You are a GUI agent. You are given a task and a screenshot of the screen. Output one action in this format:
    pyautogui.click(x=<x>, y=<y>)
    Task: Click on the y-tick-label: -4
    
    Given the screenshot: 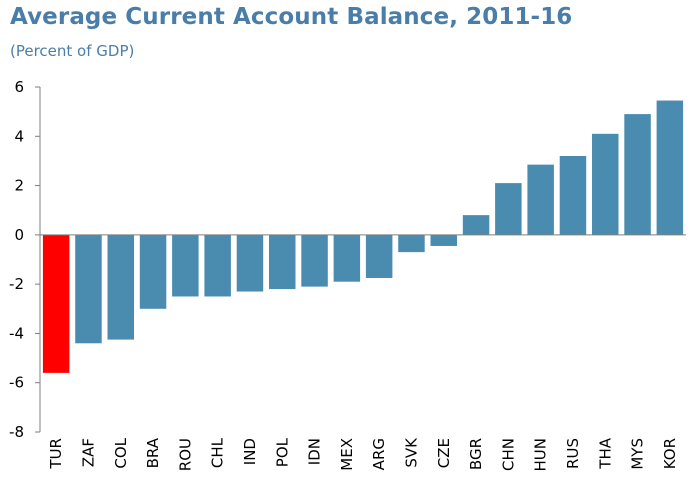 What is the action you would take?
    pyautogui.click(x=16, y=333)
    